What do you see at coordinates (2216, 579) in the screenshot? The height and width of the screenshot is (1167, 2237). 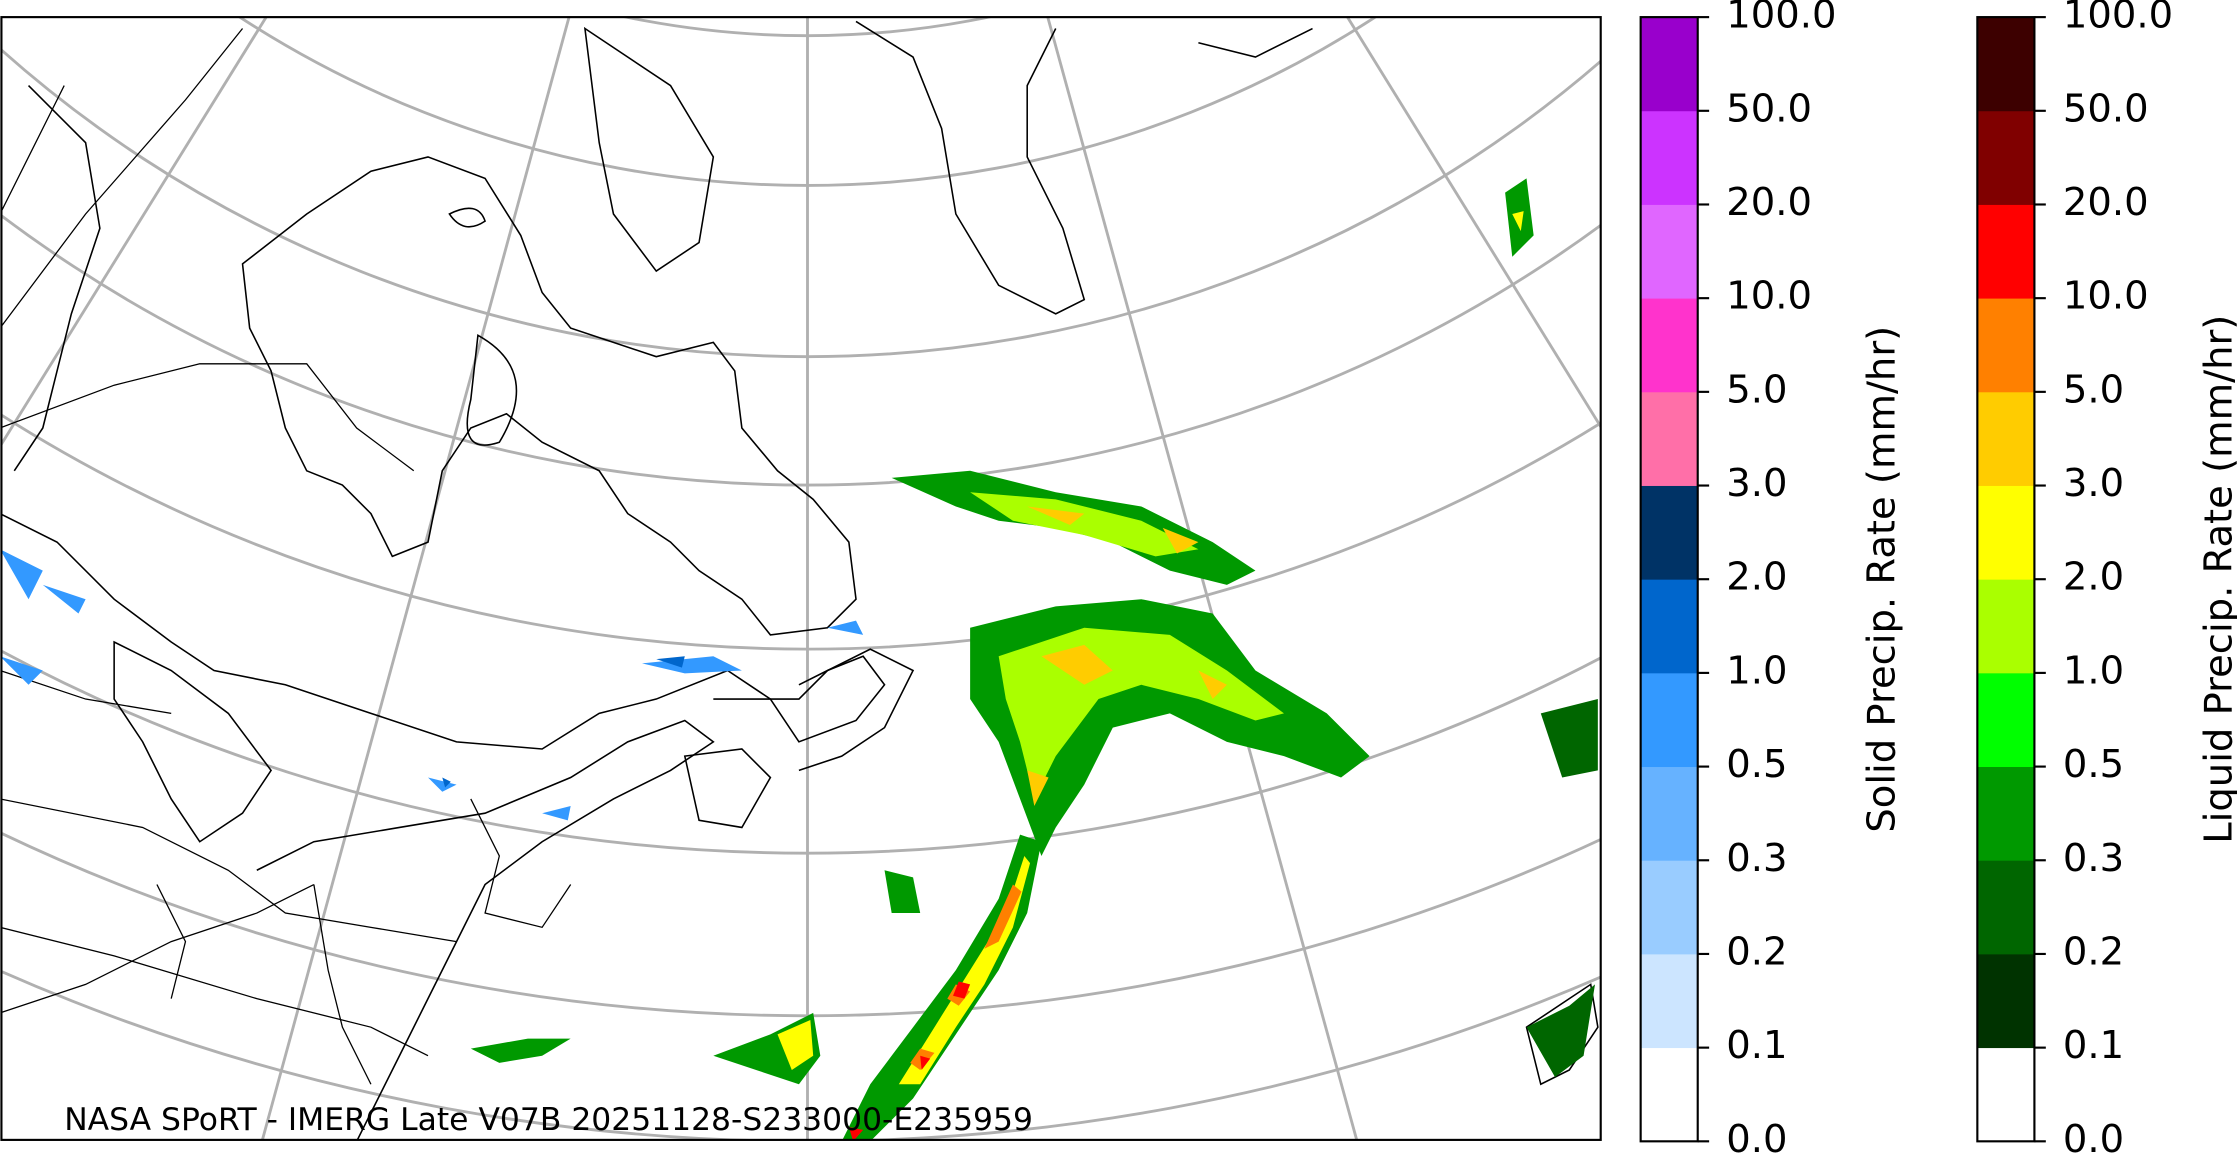 I see `colorbar-label: Liquid Precip. Rate (mm/hr)` at bounding box center [2216, 579].